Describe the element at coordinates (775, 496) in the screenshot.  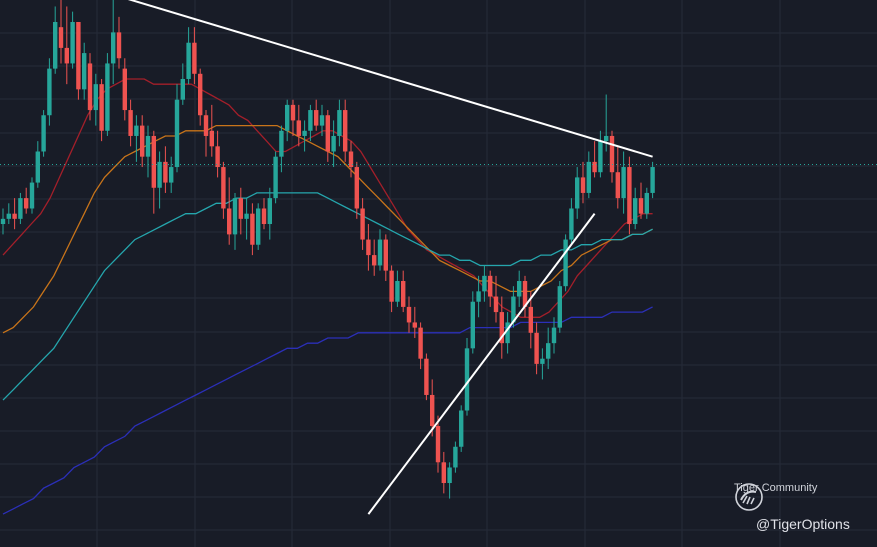
I see `tiger-community-watermark: Tiger Community` at that location.